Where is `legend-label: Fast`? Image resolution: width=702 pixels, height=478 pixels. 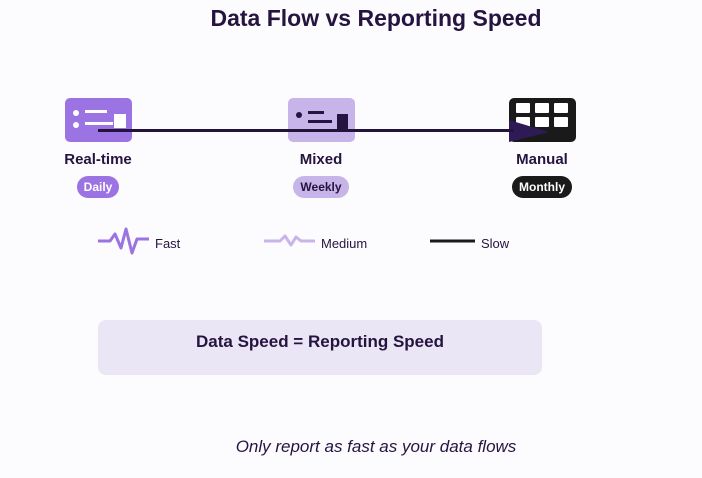 legend-label: Fast is located at coordinates (168, 243).